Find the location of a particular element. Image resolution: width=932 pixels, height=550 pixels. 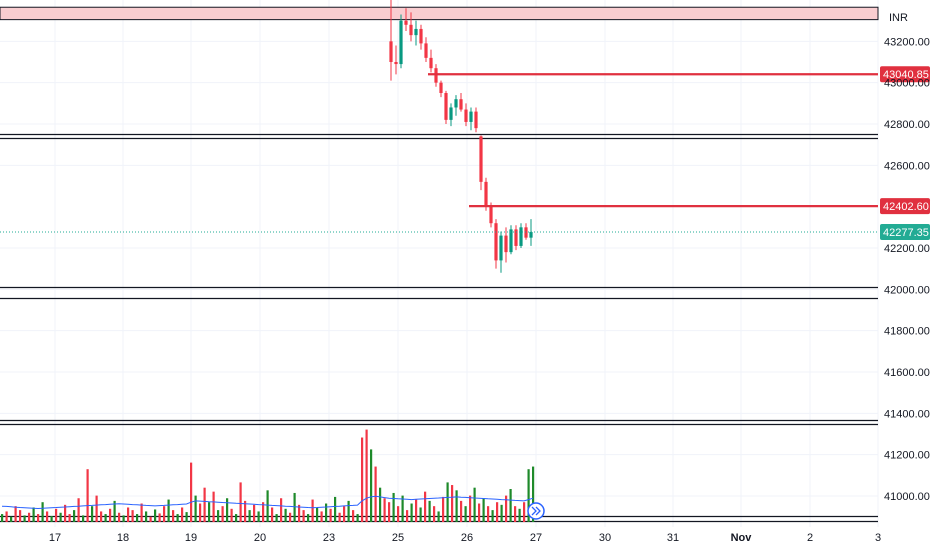

current-price-line: 42277.35 is located at coordinates (465, 232).